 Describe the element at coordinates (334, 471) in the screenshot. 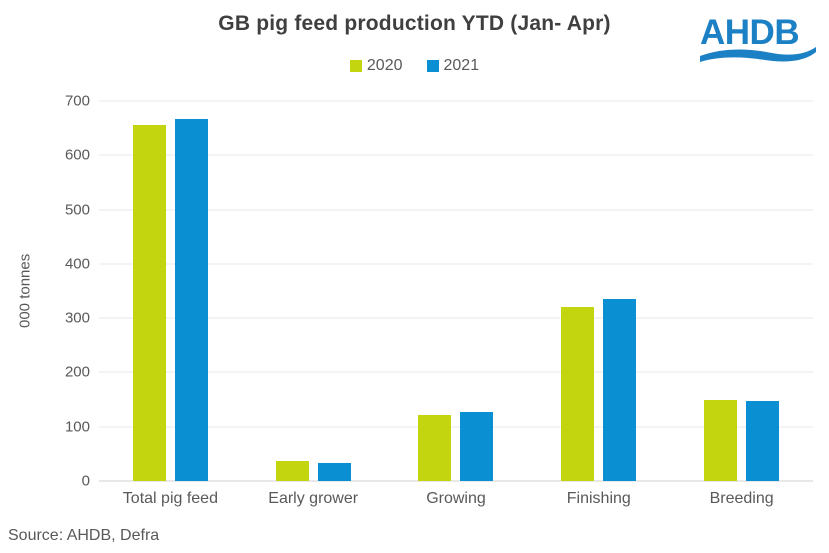

I see `bar-2021-early-grower` at that location.